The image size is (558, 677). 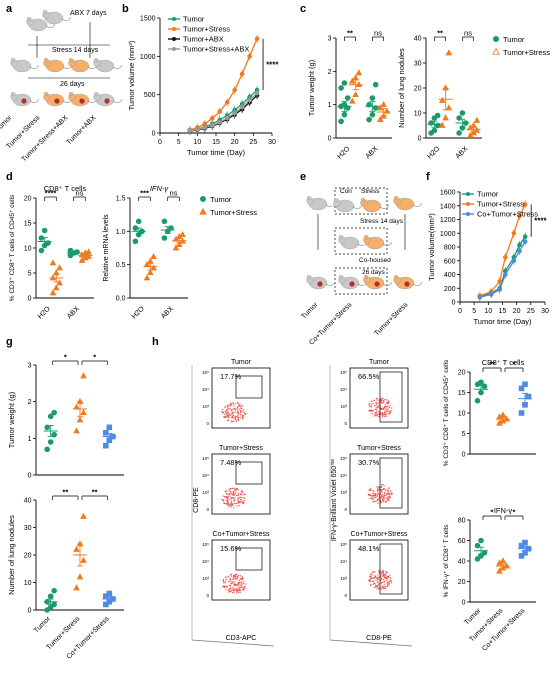 I want to click on x-axis-label: Tumor time (Day), so click(x=502, y=321).